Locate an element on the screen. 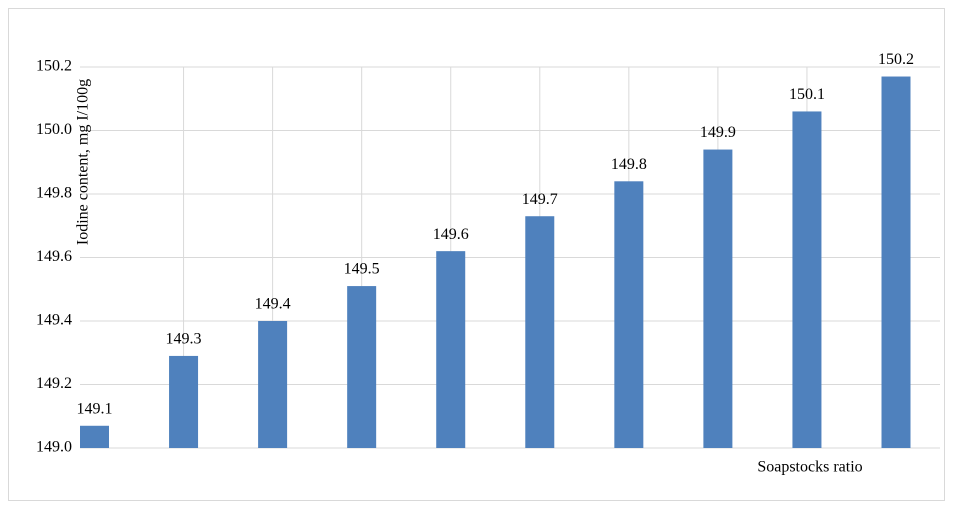  y-tick-label: 150.0 is located at coordinates (54, 129).